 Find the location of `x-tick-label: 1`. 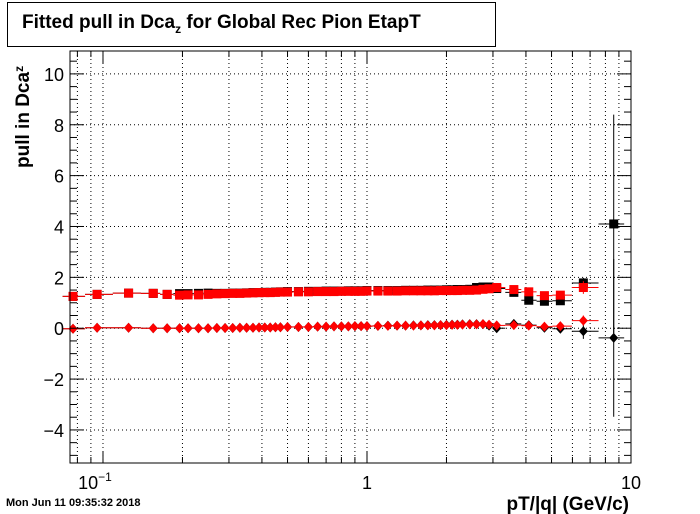

x-tick-label: 1 is located at coordinates (367, 483).